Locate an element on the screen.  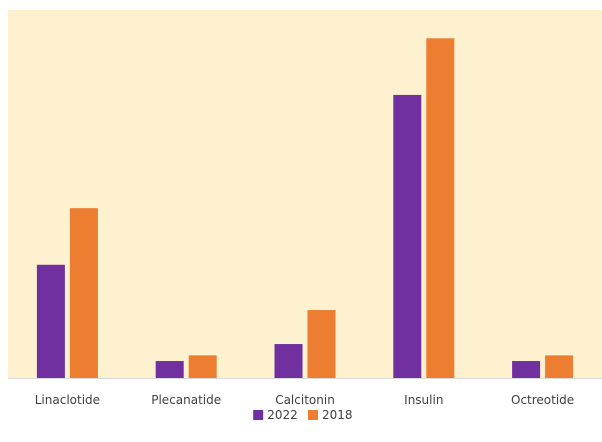
legend-label-2018: 2018 is located at coordinates (337, 415).